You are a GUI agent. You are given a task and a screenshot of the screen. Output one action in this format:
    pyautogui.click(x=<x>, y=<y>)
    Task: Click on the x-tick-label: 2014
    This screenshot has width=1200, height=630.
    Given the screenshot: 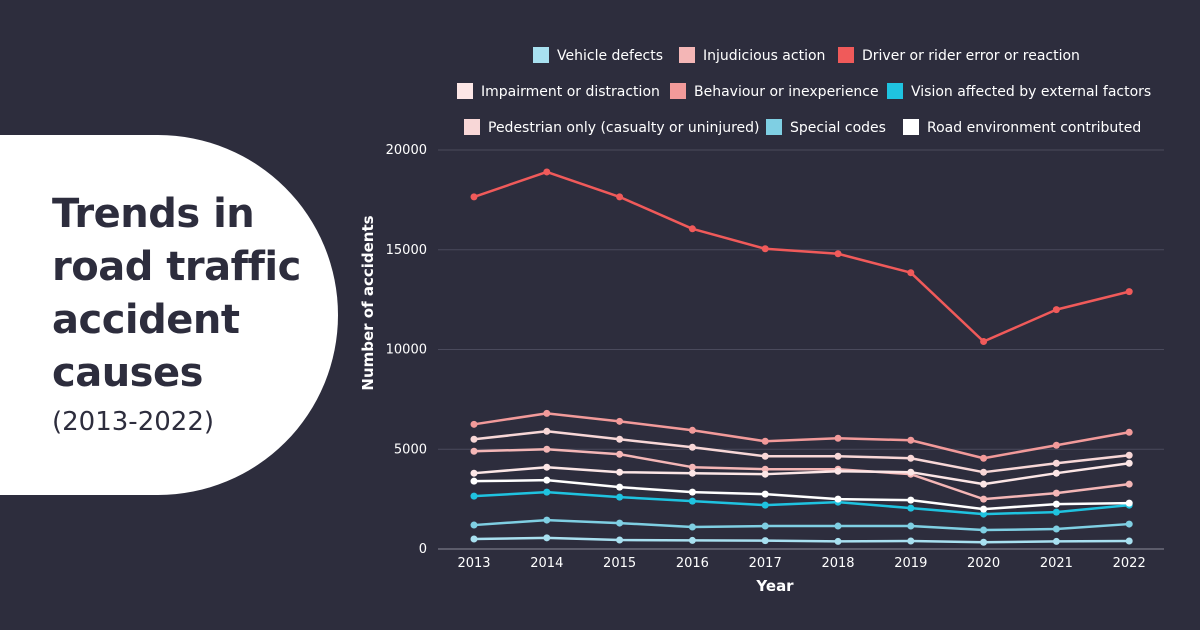 What is the action you would take?
    pyautogui.click(x=546, y=563)
    